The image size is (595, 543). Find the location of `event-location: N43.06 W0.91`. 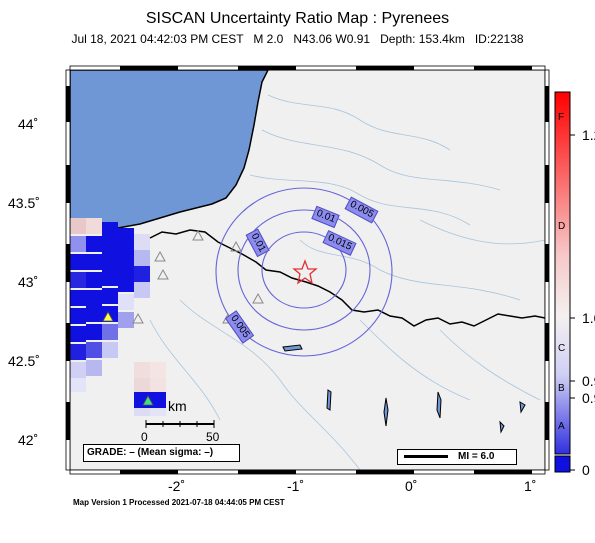

event-location: N43.06 W0.91 is located at coordinates (332, 39).